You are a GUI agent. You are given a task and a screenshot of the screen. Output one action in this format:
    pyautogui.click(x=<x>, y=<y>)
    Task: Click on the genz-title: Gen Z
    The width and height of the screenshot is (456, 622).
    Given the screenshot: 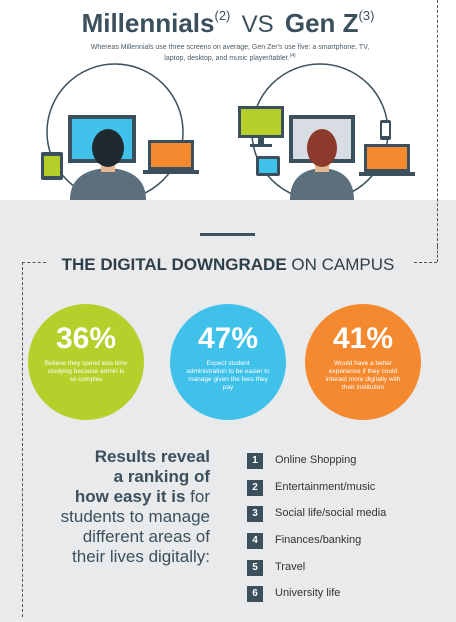 What is the action you would take?
    pyautogui.click(x=321, y=23)
    